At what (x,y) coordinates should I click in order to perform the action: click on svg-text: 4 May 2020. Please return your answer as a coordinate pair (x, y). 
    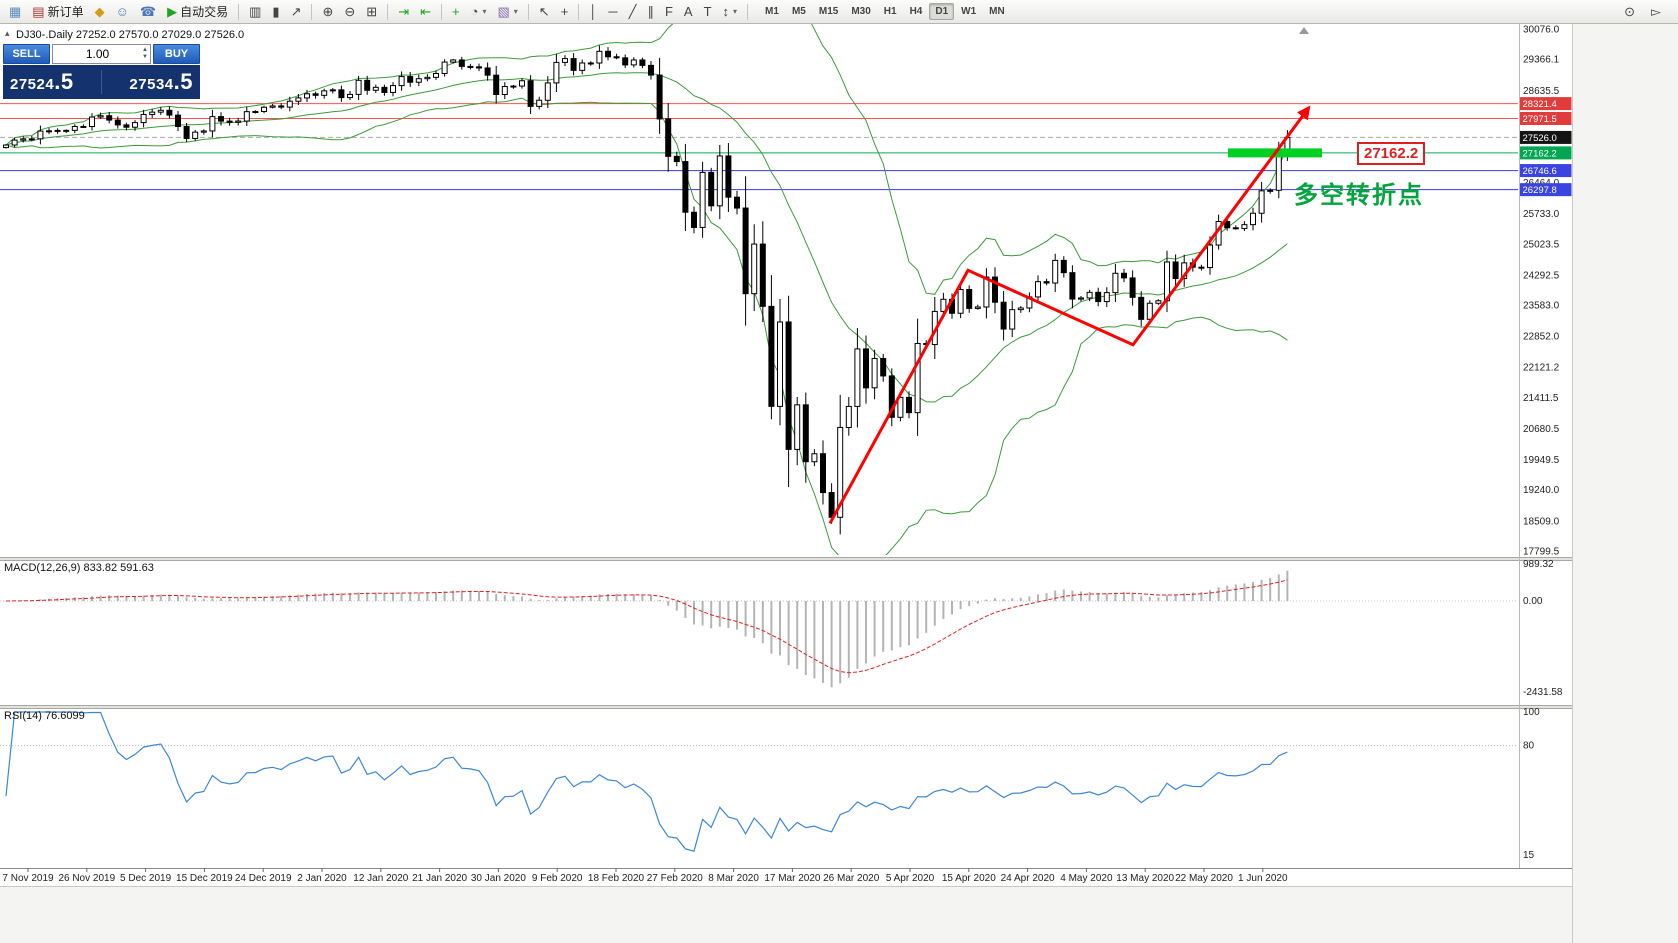
    Looking at the image, I should click on (1086, 878).